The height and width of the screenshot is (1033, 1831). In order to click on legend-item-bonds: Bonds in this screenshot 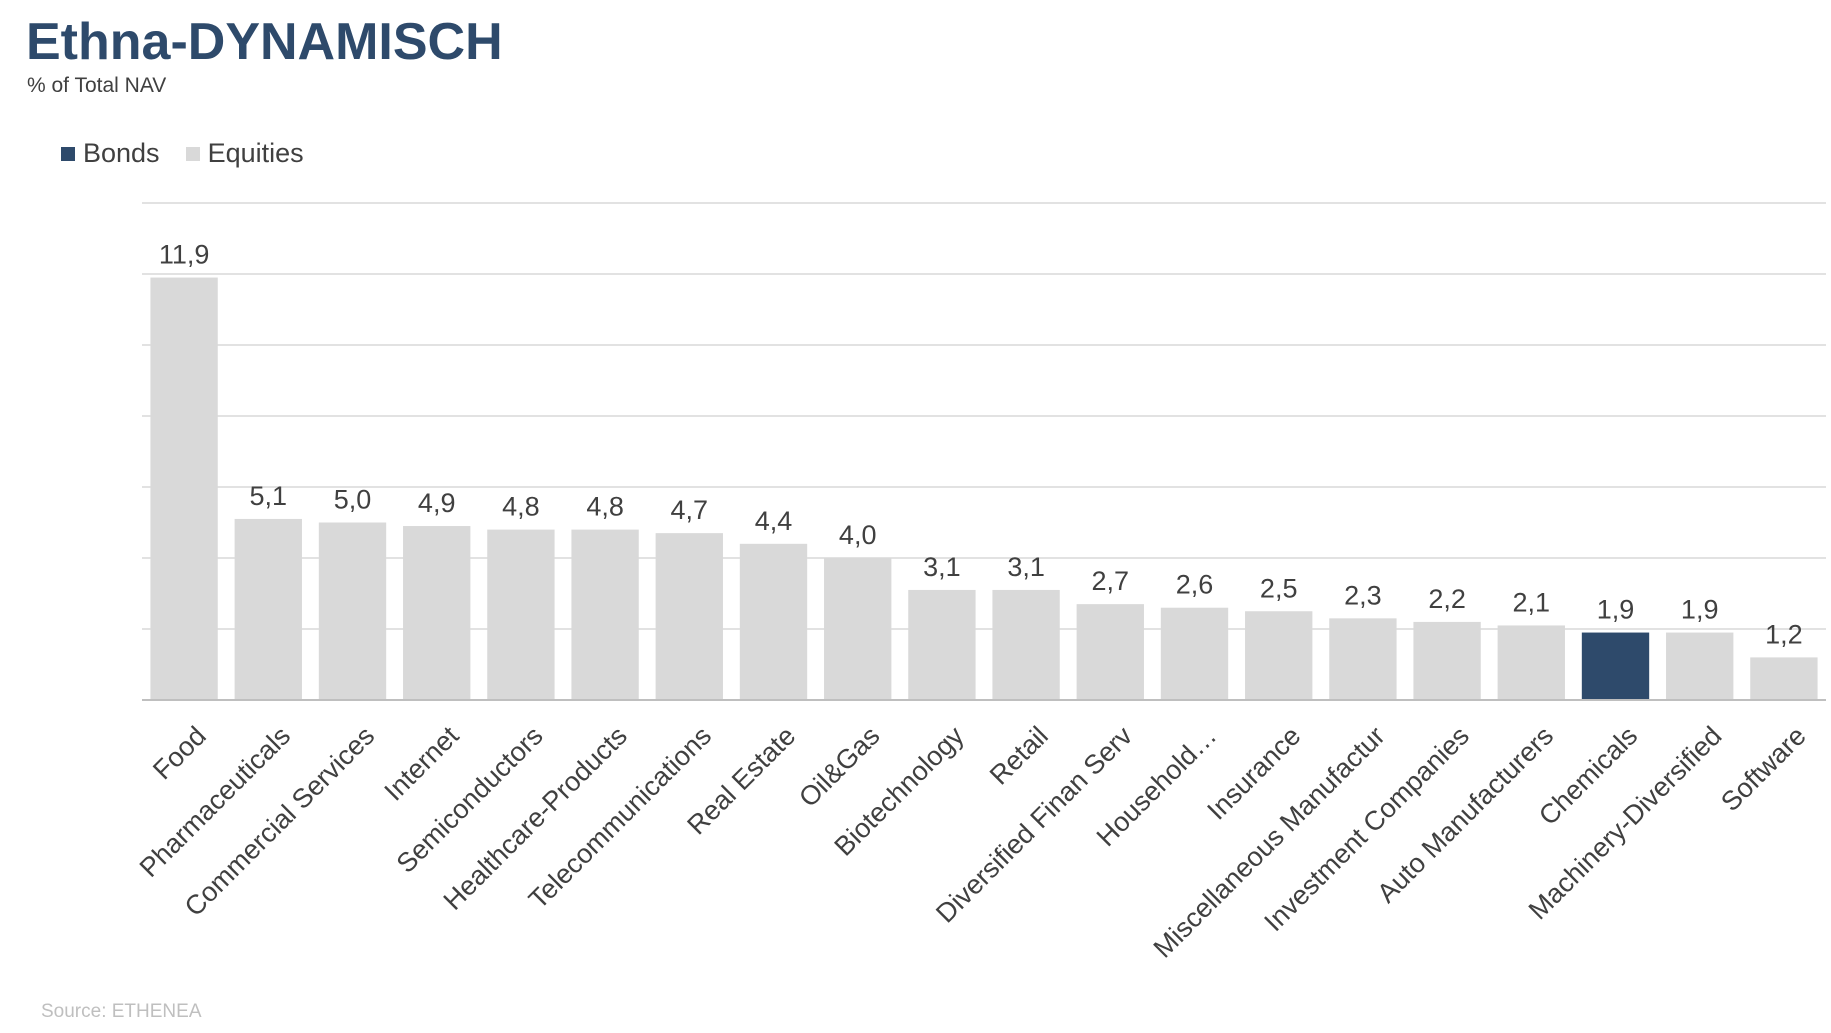, I will do `click(110, 153)`.